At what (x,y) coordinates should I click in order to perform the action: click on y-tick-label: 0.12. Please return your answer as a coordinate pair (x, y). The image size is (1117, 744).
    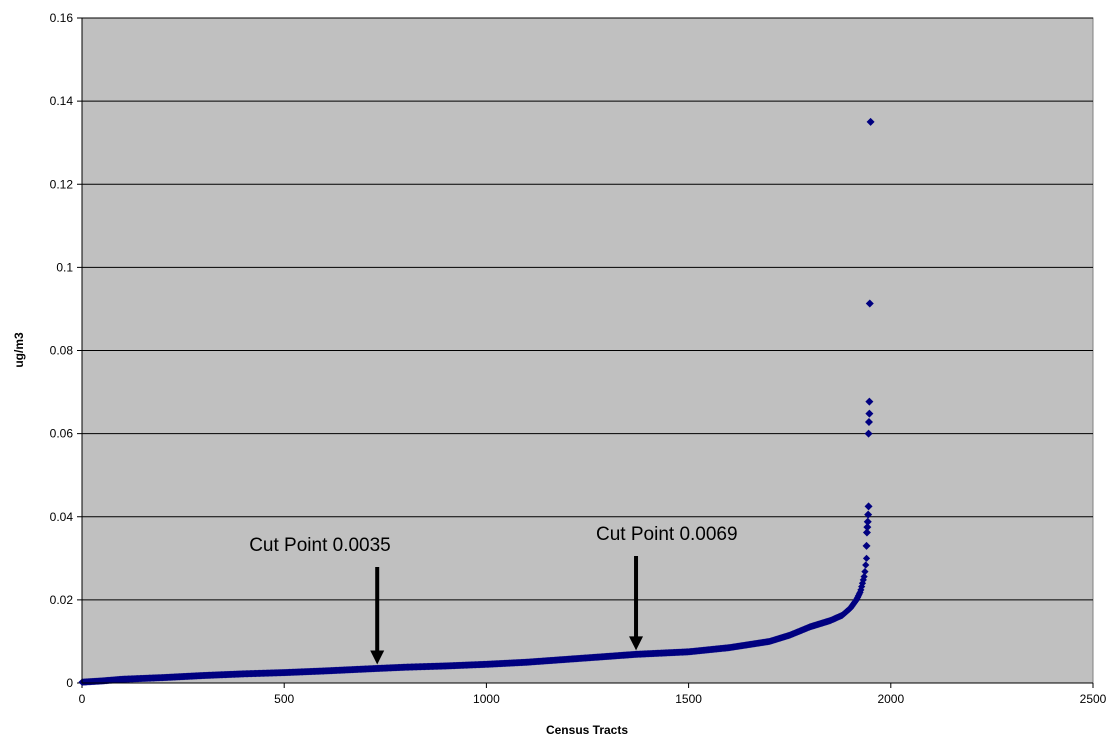
    Looking at the image, I should click on (62, 184).